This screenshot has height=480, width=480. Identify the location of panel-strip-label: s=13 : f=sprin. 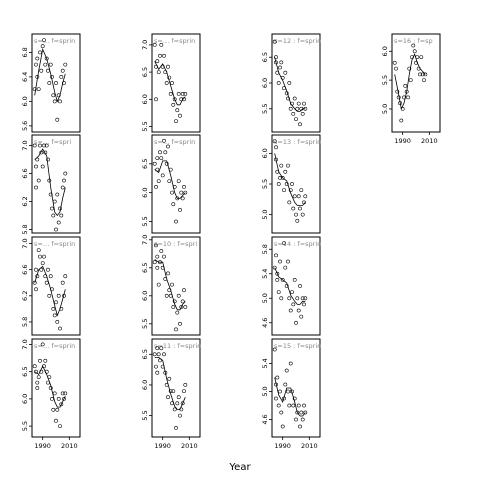
(297, 142).